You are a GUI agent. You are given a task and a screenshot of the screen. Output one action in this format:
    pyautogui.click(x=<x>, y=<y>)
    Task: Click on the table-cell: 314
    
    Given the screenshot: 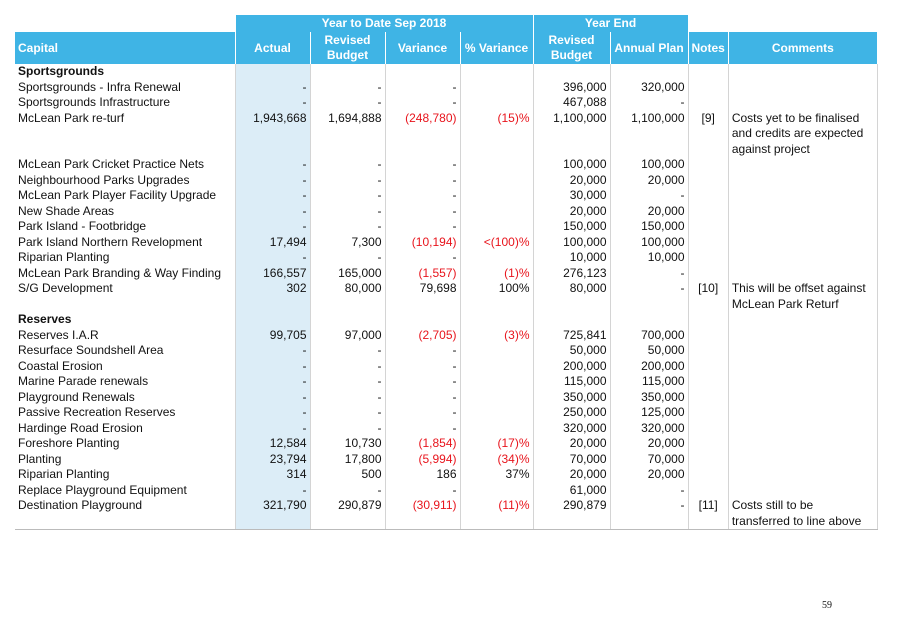 What is the action you would take?
    pyautogui.click(x=273, y=475)
    